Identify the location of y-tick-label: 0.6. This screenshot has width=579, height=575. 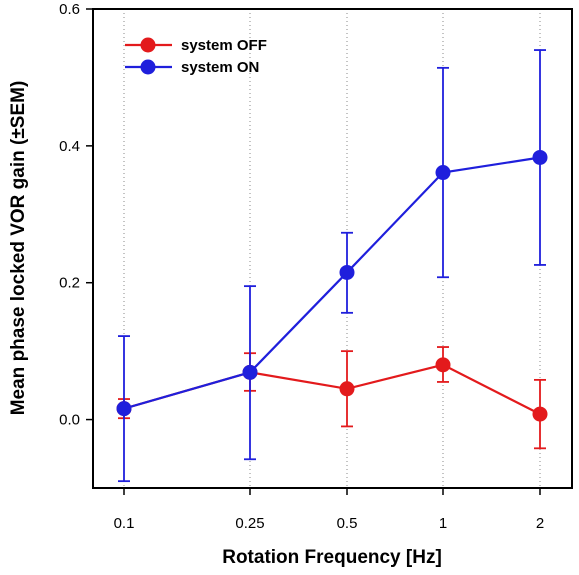
(69, 9).